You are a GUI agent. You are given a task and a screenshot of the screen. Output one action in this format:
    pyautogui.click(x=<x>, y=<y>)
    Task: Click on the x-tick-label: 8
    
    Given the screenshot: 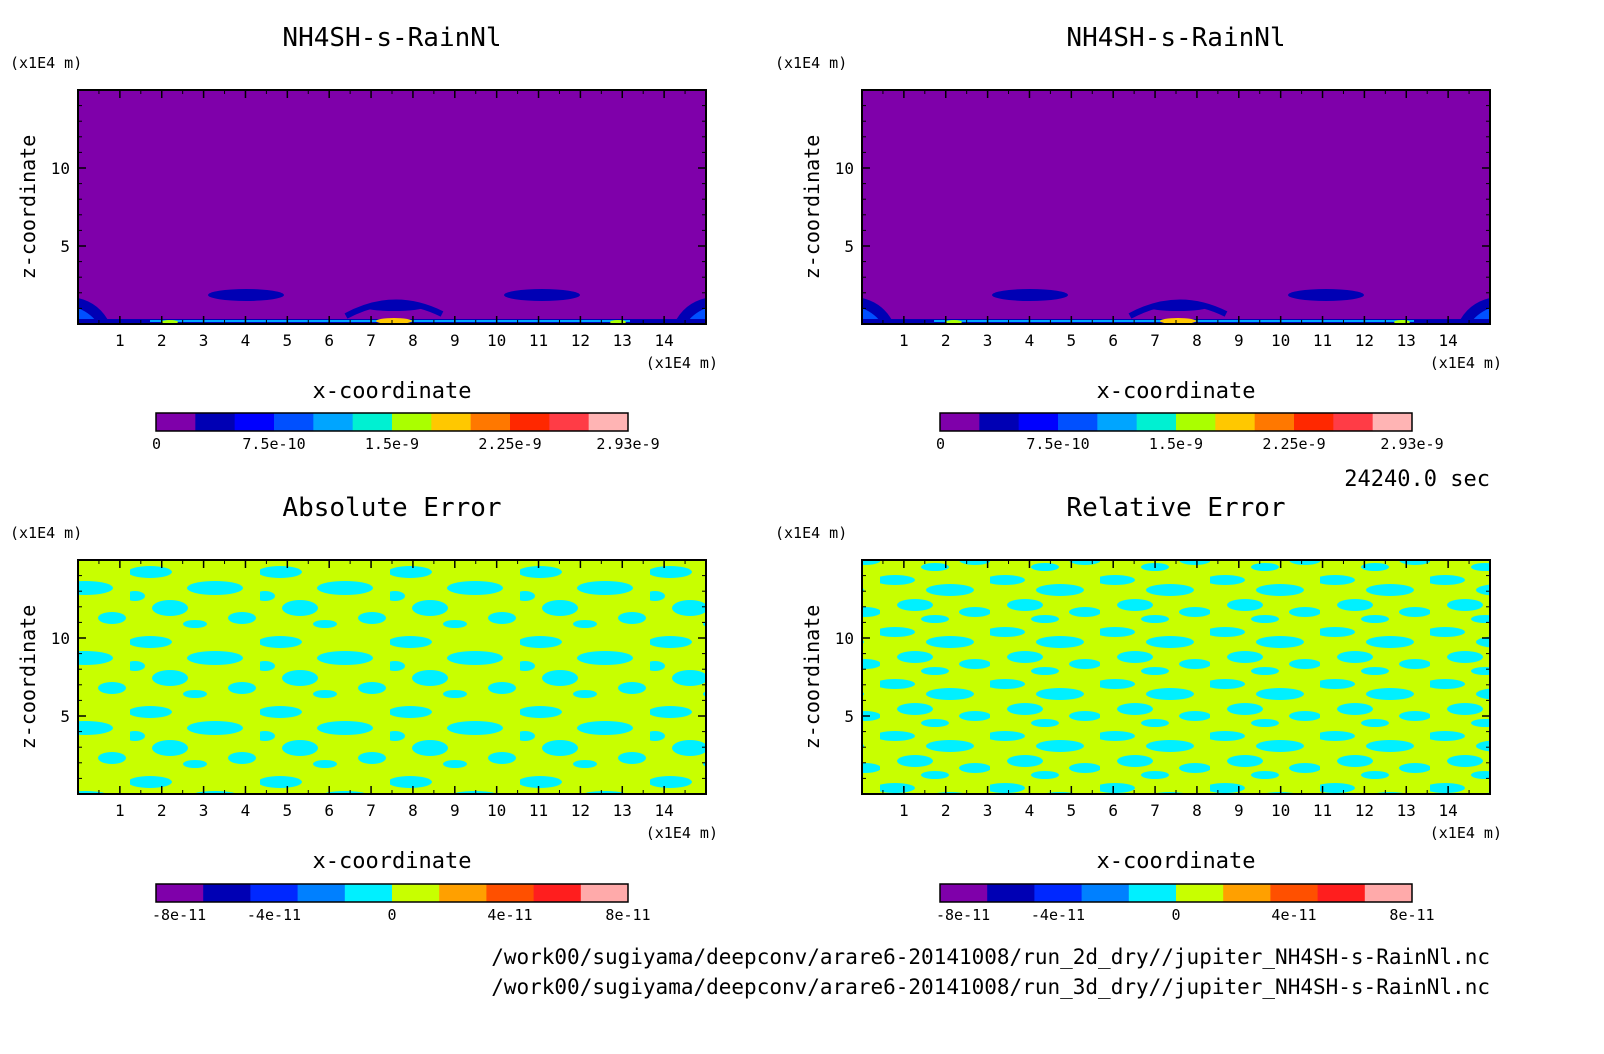 What is the action you would take?
    pyautogui.click(x=413, y=340)
    